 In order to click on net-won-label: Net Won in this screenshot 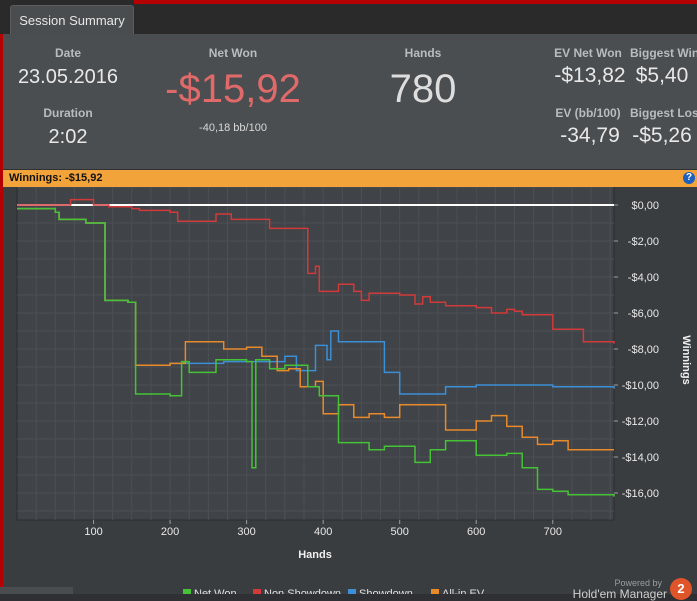, I will do `click(233, 53)`.